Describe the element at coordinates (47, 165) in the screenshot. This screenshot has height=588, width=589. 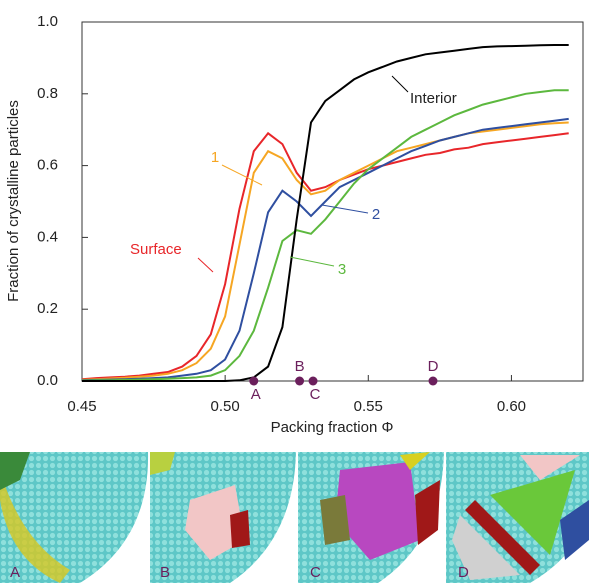
I see `y-tick-label: 0.6` at that location.